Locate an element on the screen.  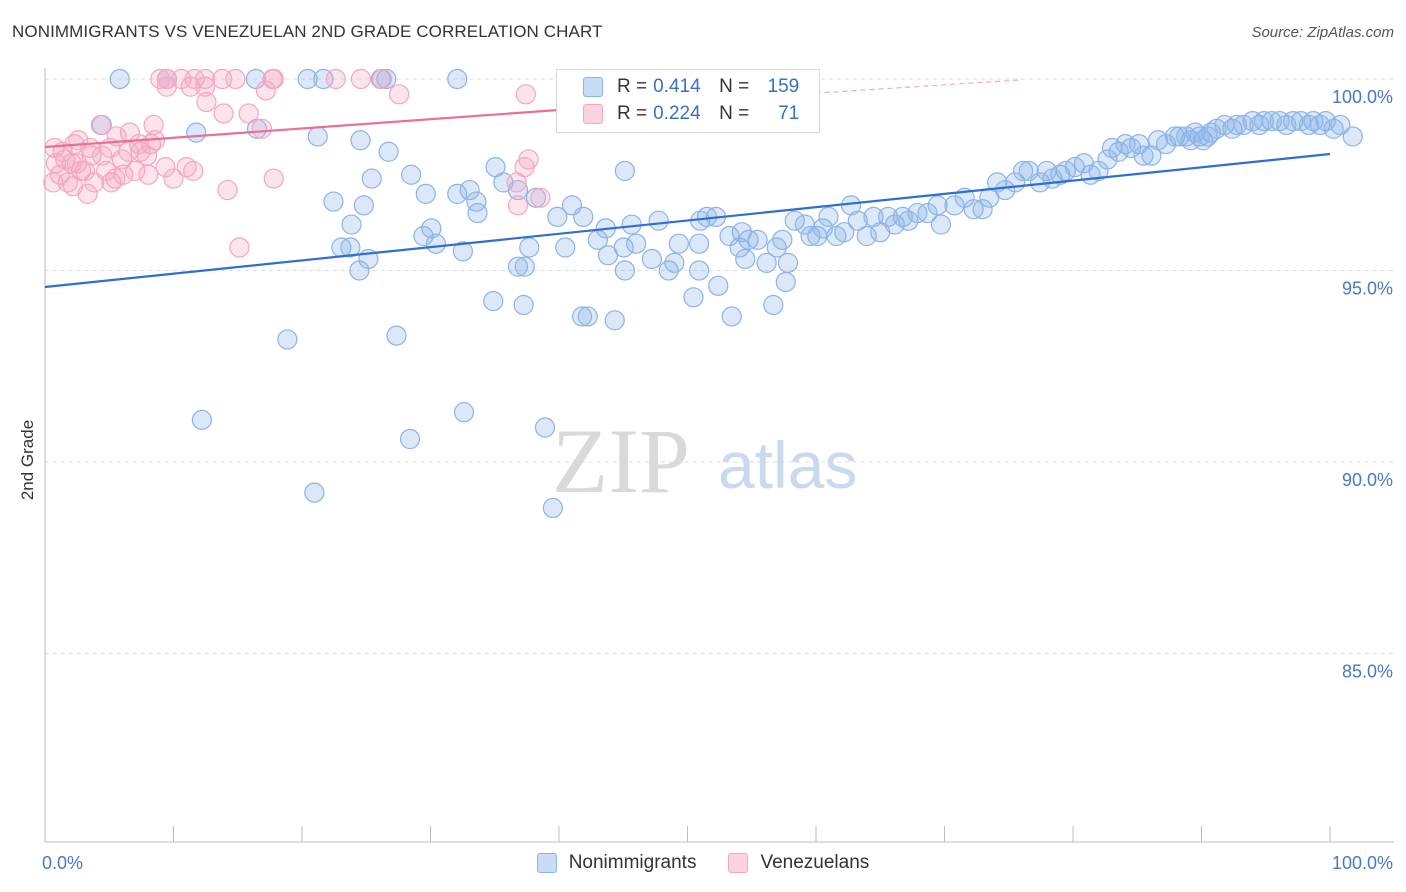
legend-label-venezuelans: Venezuelans is located at coordinates (815, 862).